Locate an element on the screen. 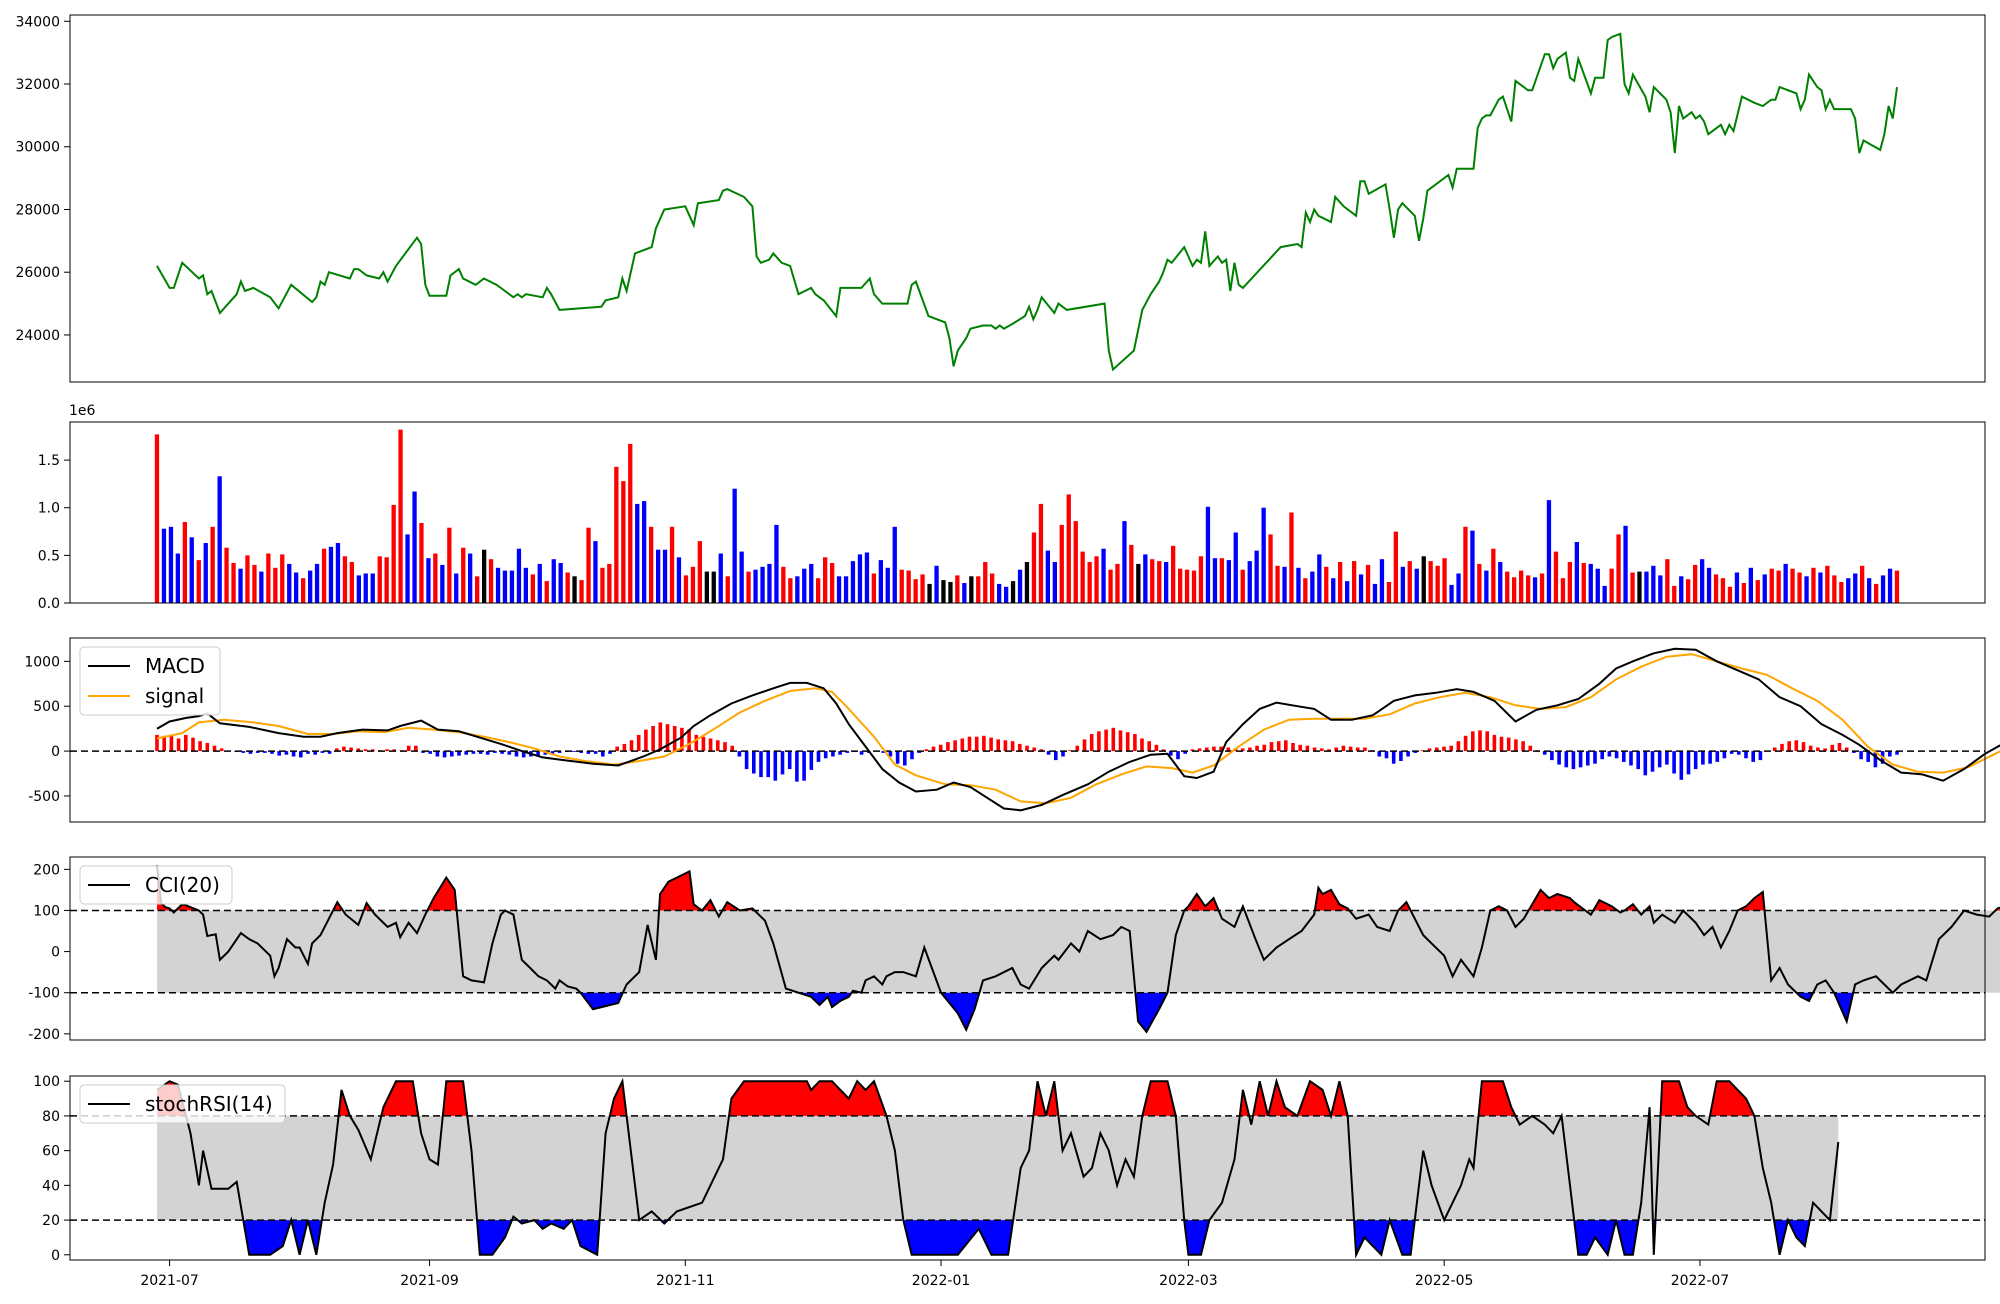  y-tick-label: 30000 is located at coordinates (37, 148).